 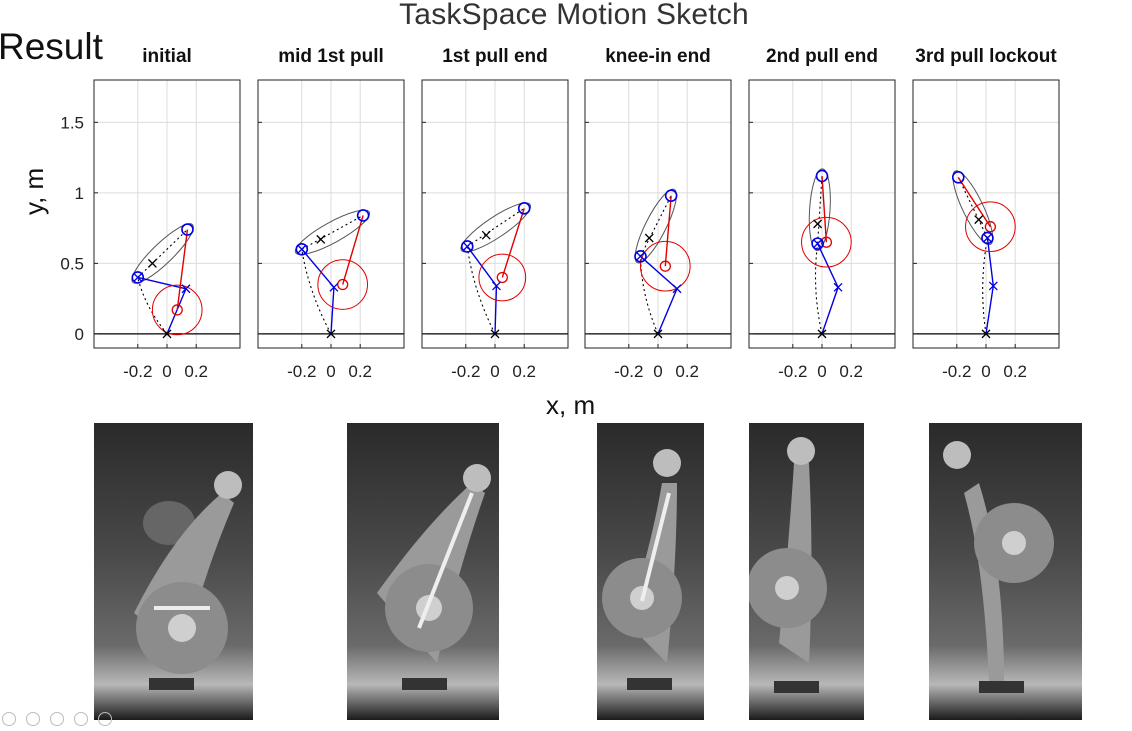 I want to click on y-tick-label: 1, so click(x=79, y=193).